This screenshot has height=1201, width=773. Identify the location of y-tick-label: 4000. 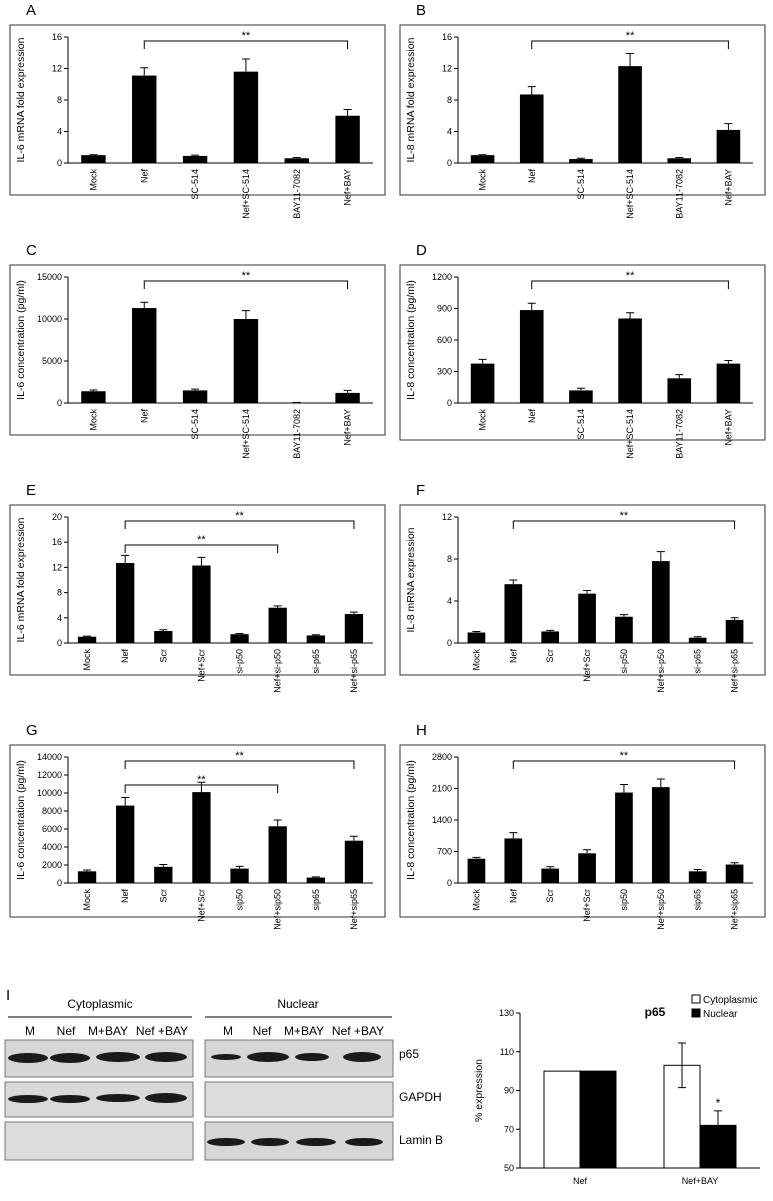
(52, 847).